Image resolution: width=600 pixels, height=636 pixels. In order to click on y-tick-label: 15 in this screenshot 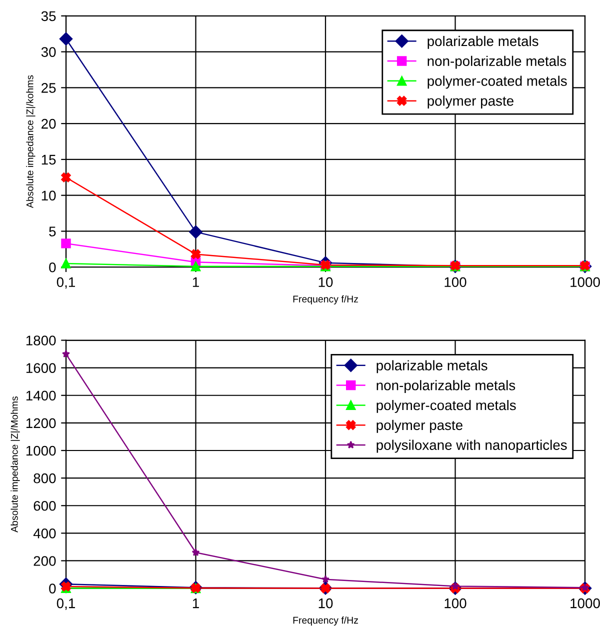, I will do `click(49, 159)`.